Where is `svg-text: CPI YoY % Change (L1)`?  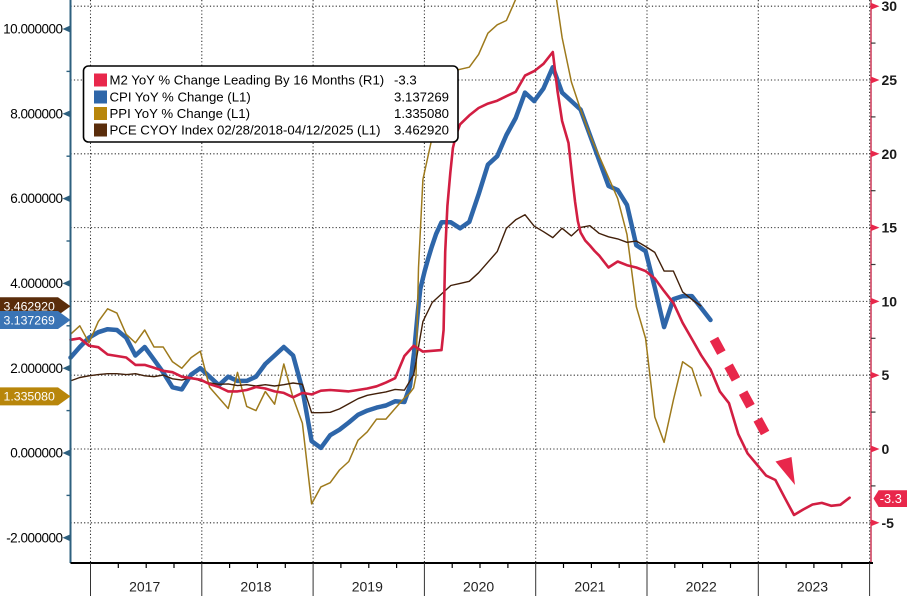 svg-text: CPI YoY % Change (L1) is located at coordinates (180, 97).